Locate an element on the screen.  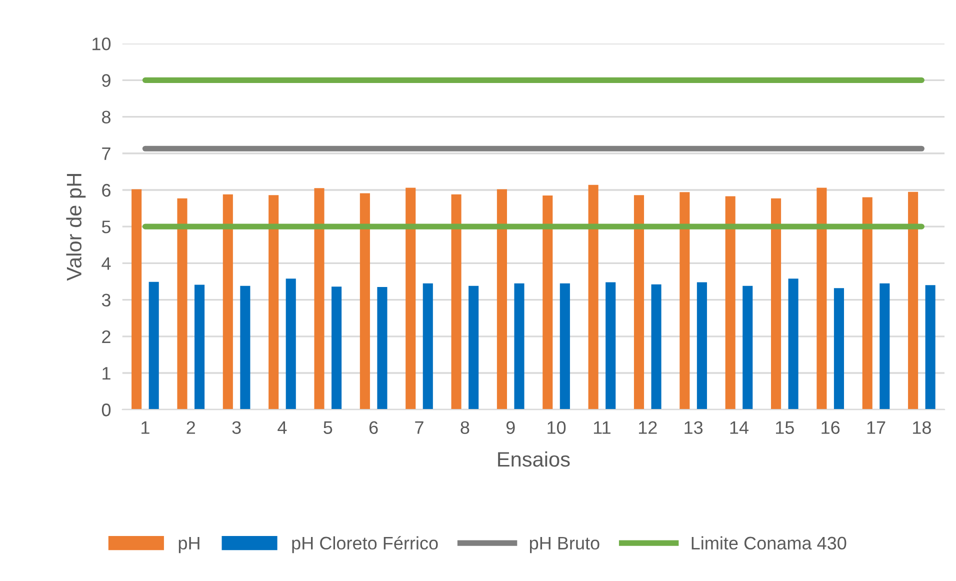
y-tick-label: 6 is located at coordinates (106, 190).